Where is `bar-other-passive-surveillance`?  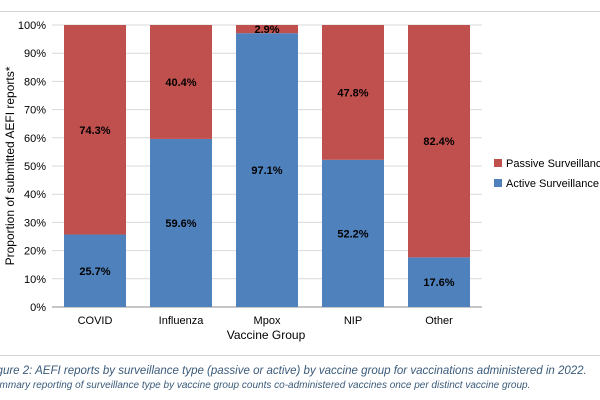
bar-other-passive-surveillance is located at coordinates (439, 141).